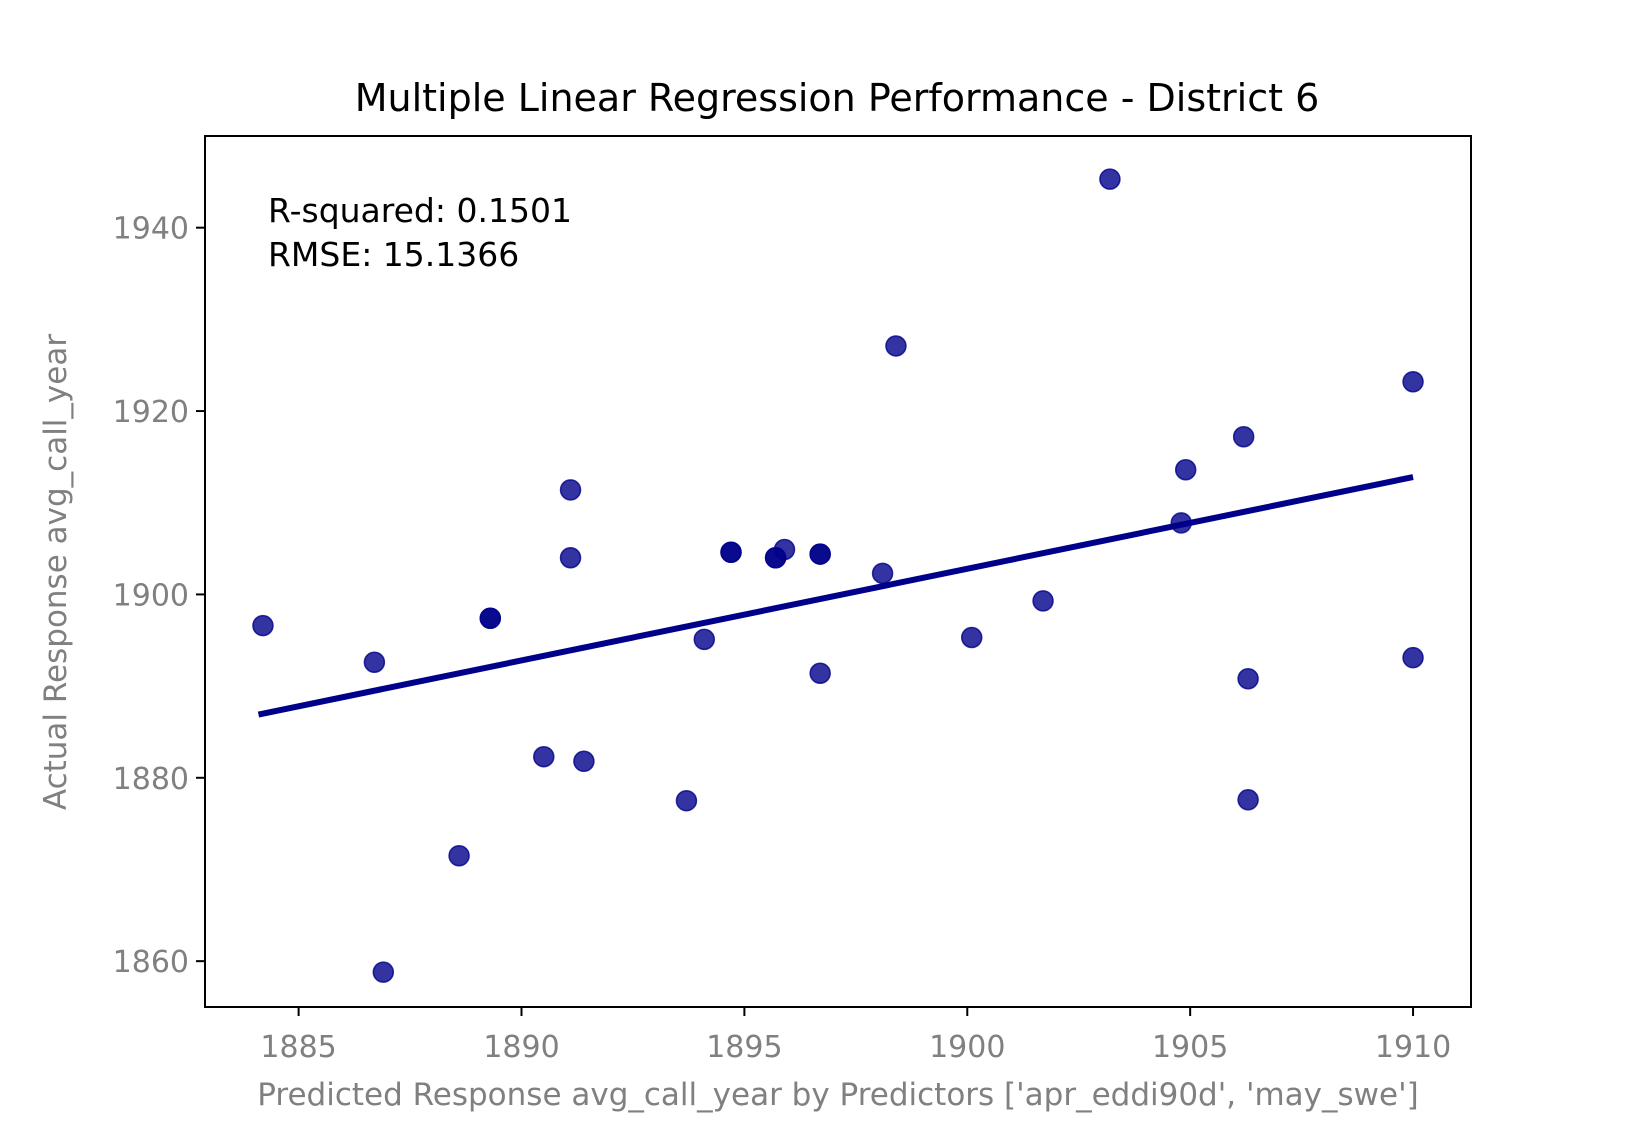 Image resolution: width=1625 pixels, height=1125 pixels. What do you see at coordinates (151, 229) in the screenshot?
I see `y-tick-label: 1940` at bounding box center [151, 229].